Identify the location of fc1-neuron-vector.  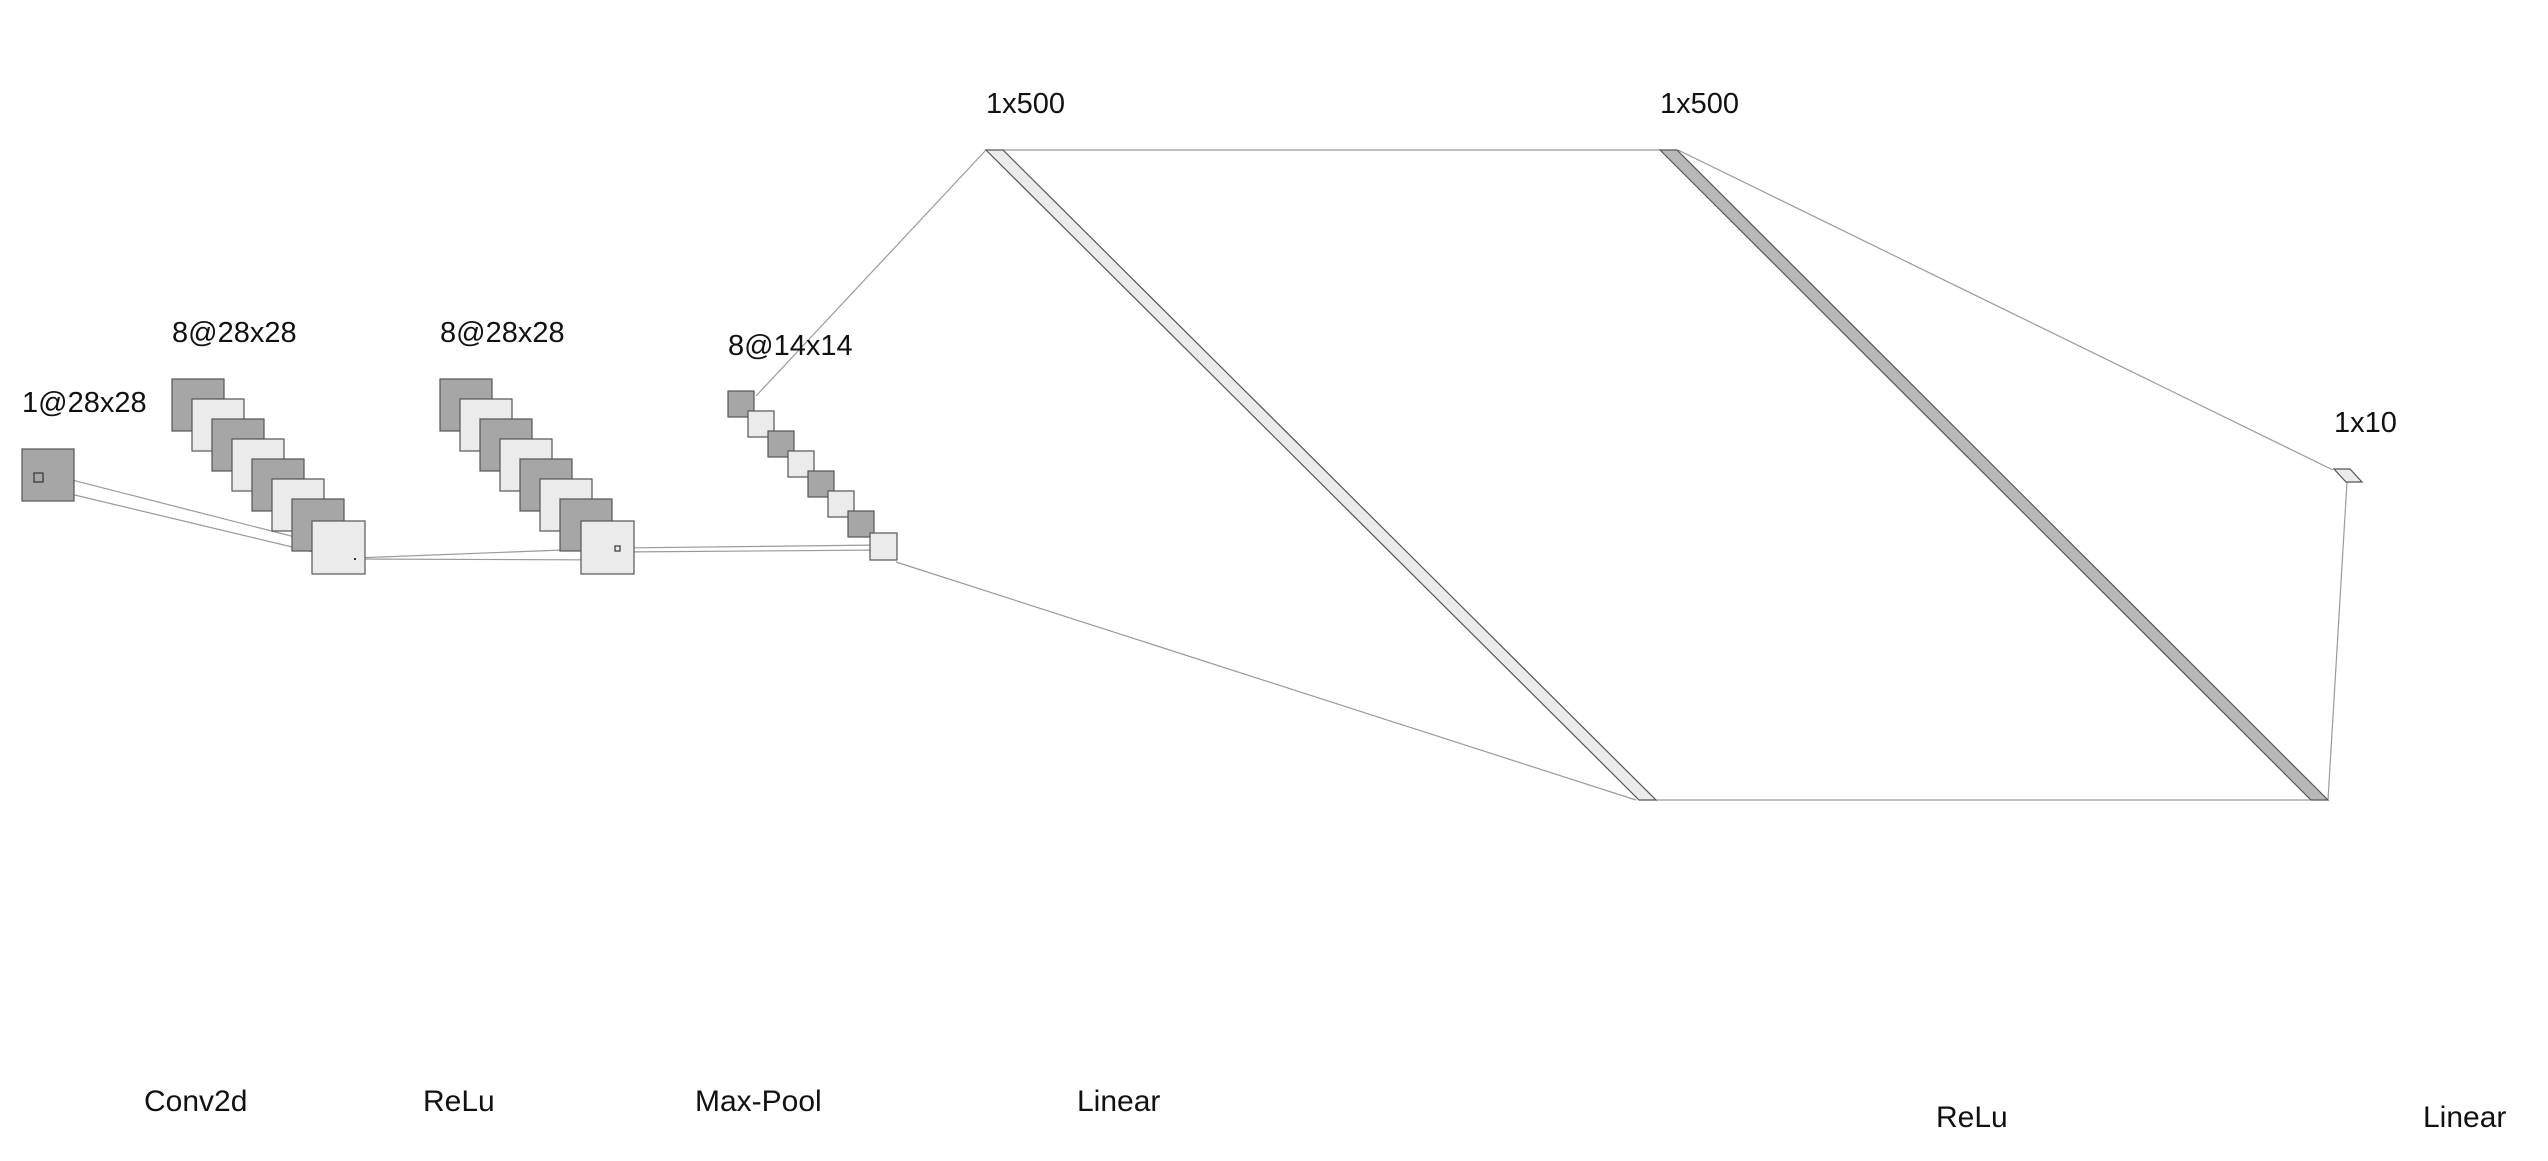
(1321, 475).